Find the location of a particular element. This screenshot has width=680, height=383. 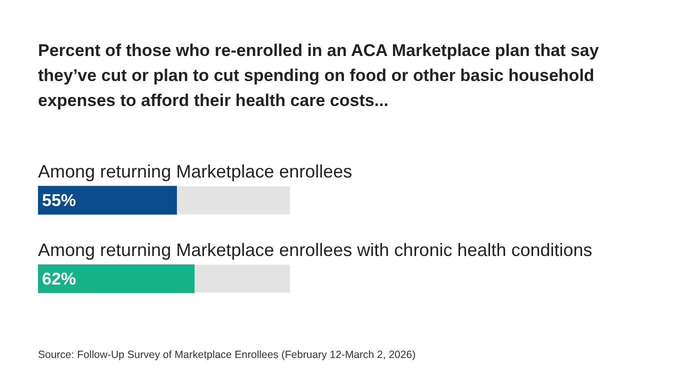

data-label: 62% is located at coordinates (59, 278).